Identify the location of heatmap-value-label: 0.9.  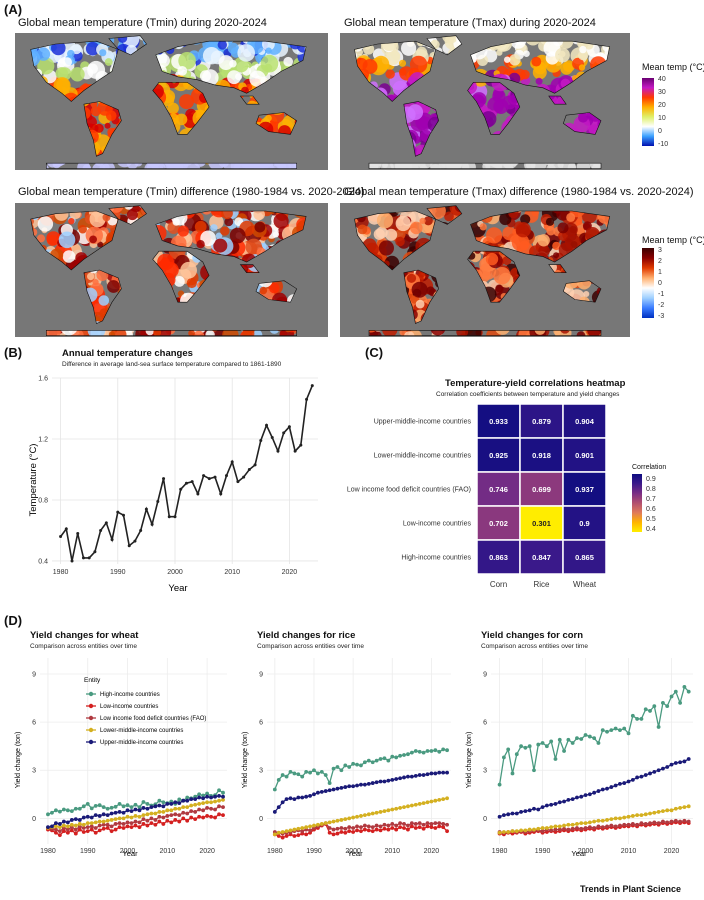
(584, 523).